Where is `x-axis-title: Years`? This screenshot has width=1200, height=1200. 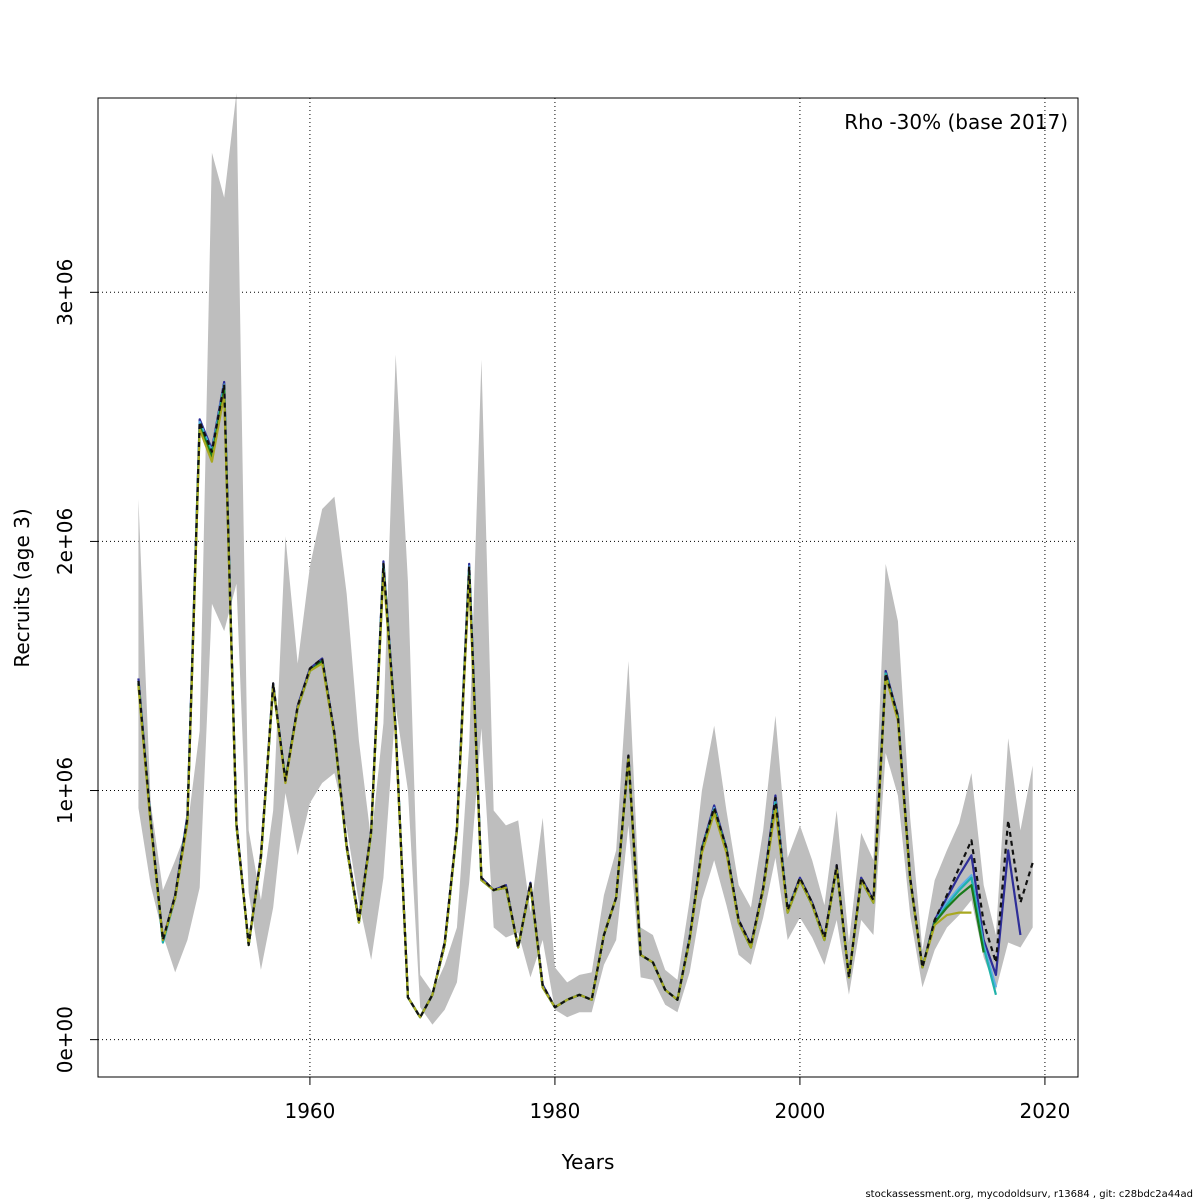
x-axis-title: Years is located at coordinates (588, 1162).